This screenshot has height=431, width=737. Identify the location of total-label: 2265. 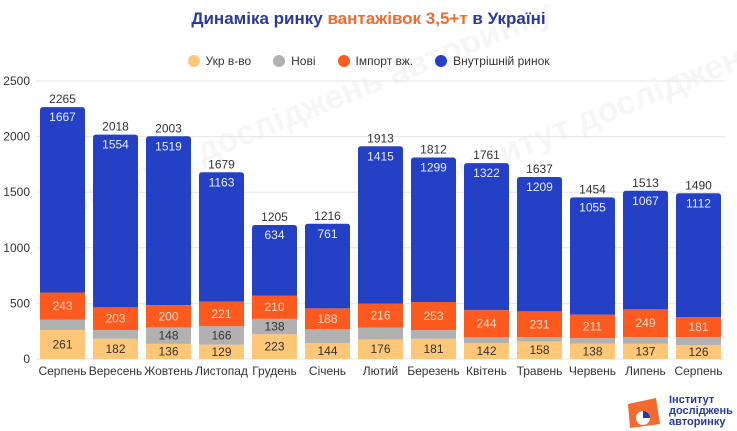
(62, 99).